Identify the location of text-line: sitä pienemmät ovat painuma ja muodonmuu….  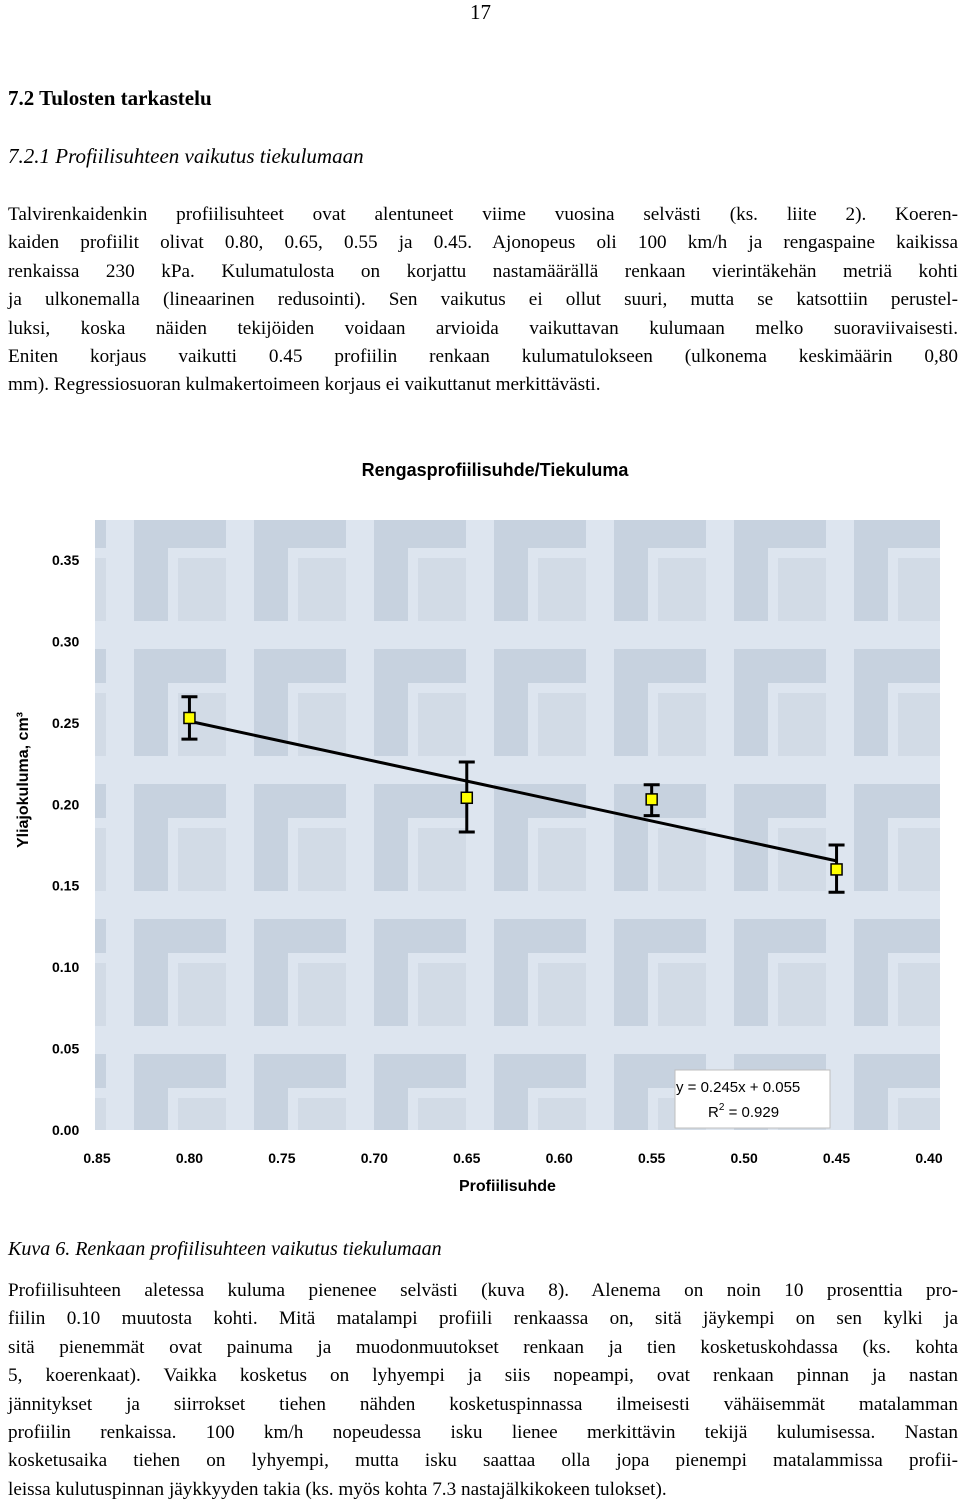
(483, 1347).